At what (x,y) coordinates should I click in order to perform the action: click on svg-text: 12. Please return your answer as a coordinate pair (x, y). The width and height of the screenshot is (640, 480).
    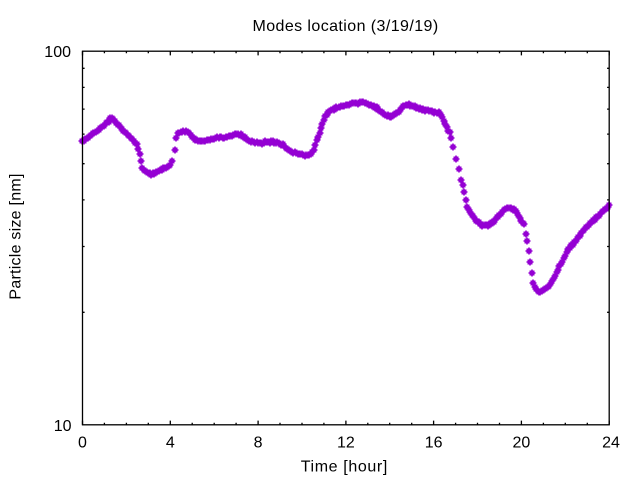
    Looking at the image, I should click on (346, 443).